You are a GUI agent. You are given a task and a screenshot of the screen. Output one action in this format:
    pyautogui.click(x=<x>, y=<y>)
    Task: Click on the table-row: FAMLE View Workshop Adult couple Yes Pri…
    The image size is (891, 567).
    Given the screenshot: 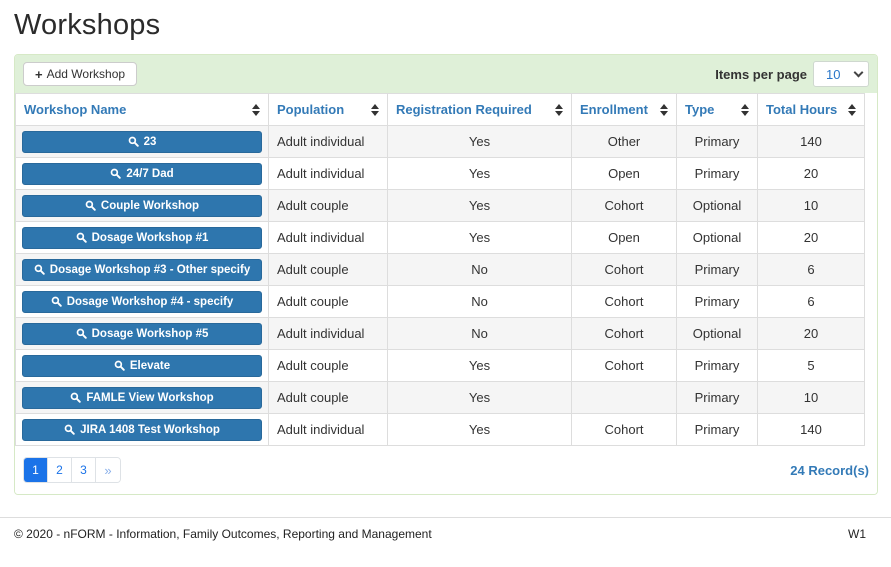 What is the action you would take?
    pyautogui.click(x=440, y=397)
    